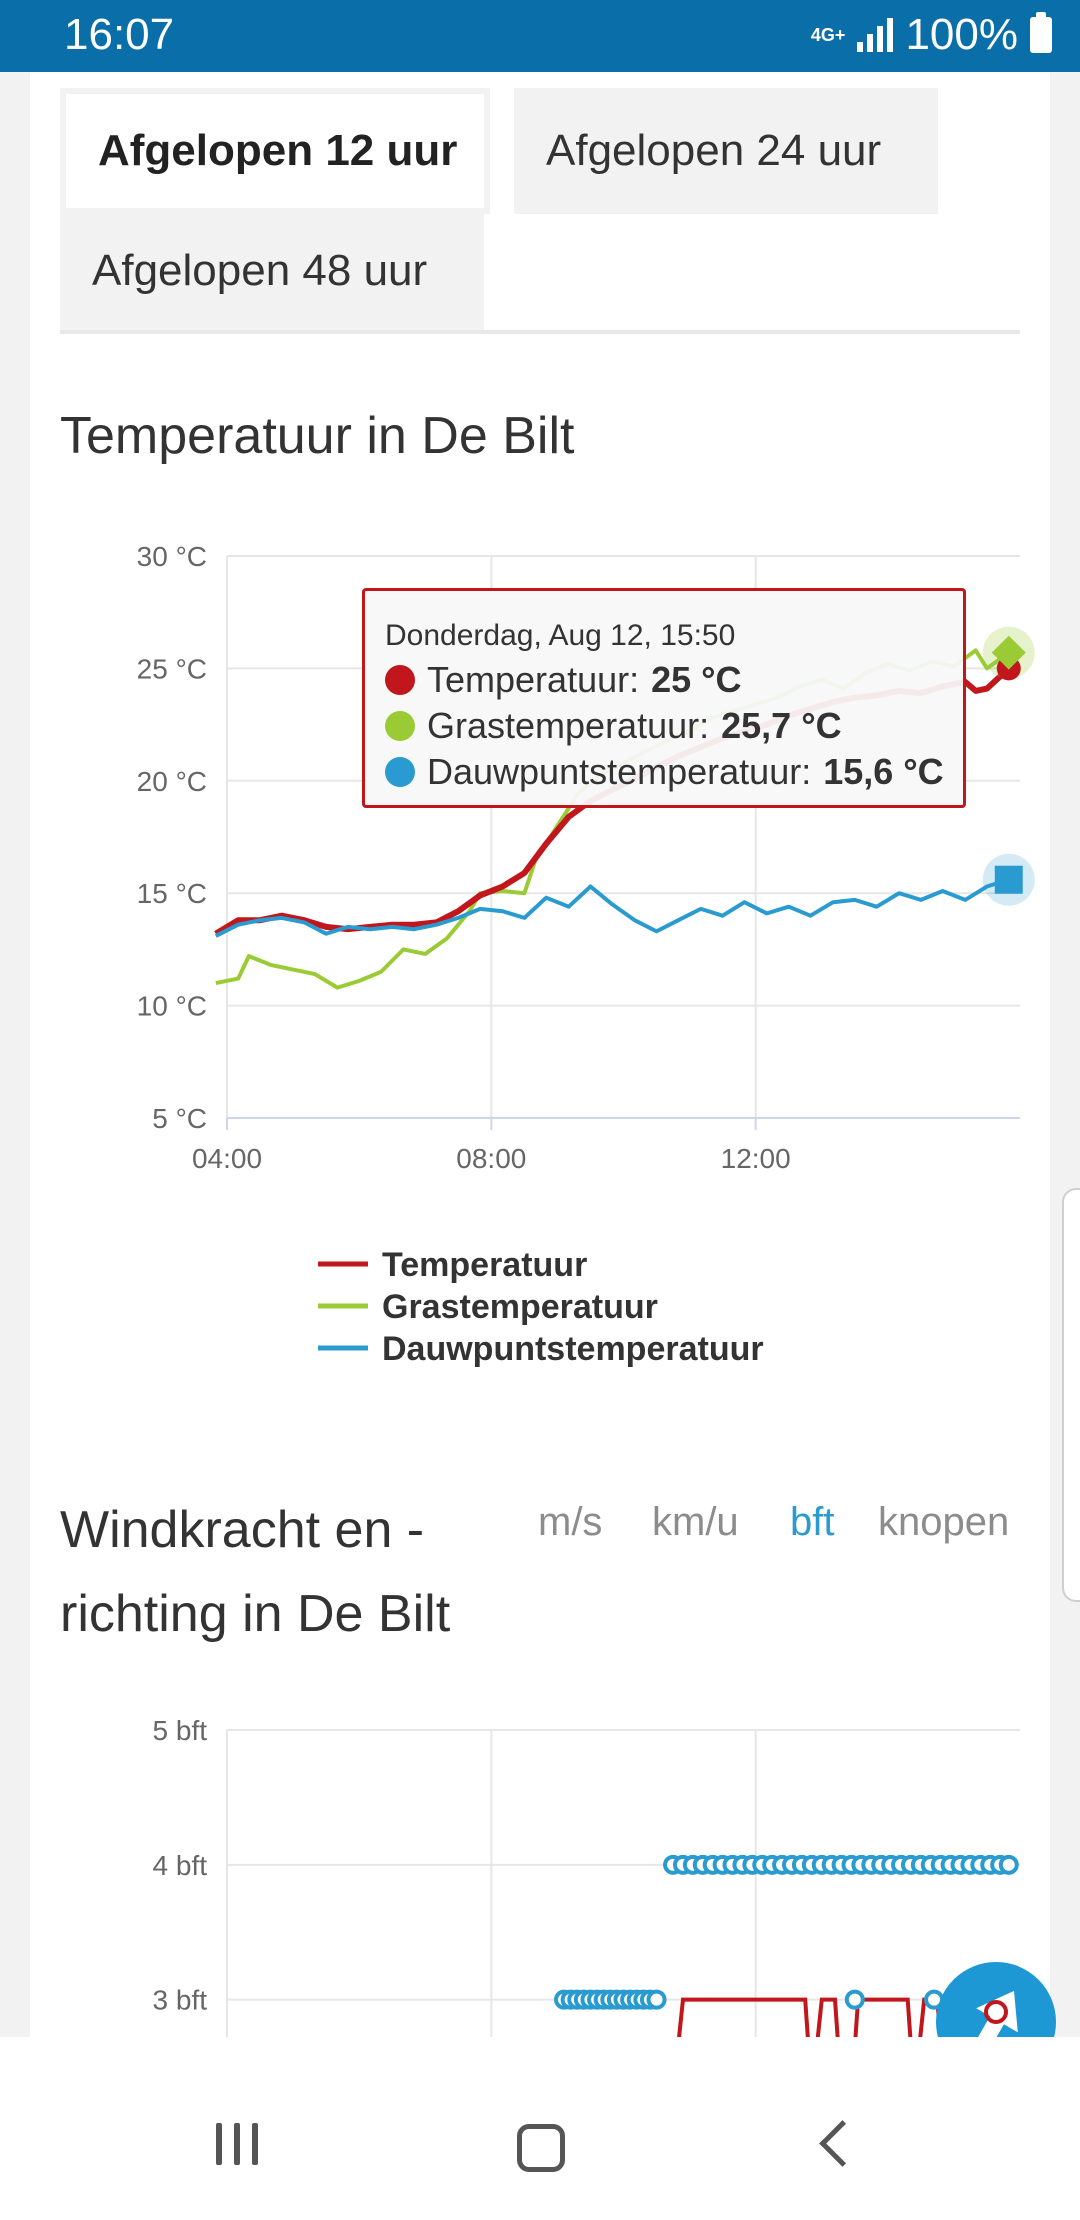  What do you see at coordinates (842, 2143) in the screenshot?
I see `back-icon` at bounding box center [842, 2143].